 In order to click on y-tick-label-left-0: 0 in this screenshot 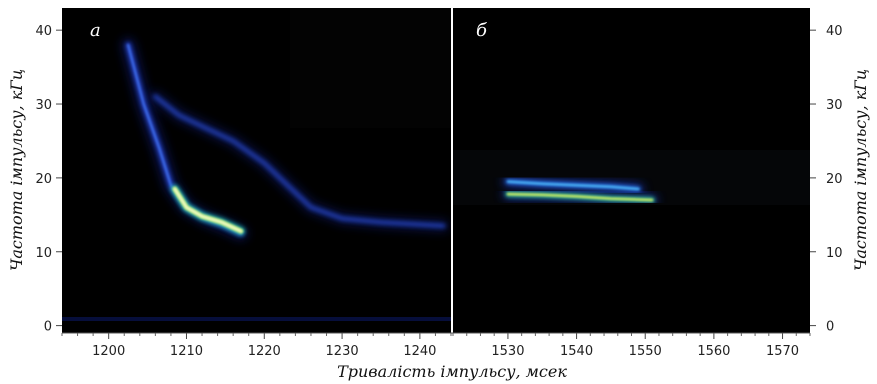, I will do `click(48, 327)`.